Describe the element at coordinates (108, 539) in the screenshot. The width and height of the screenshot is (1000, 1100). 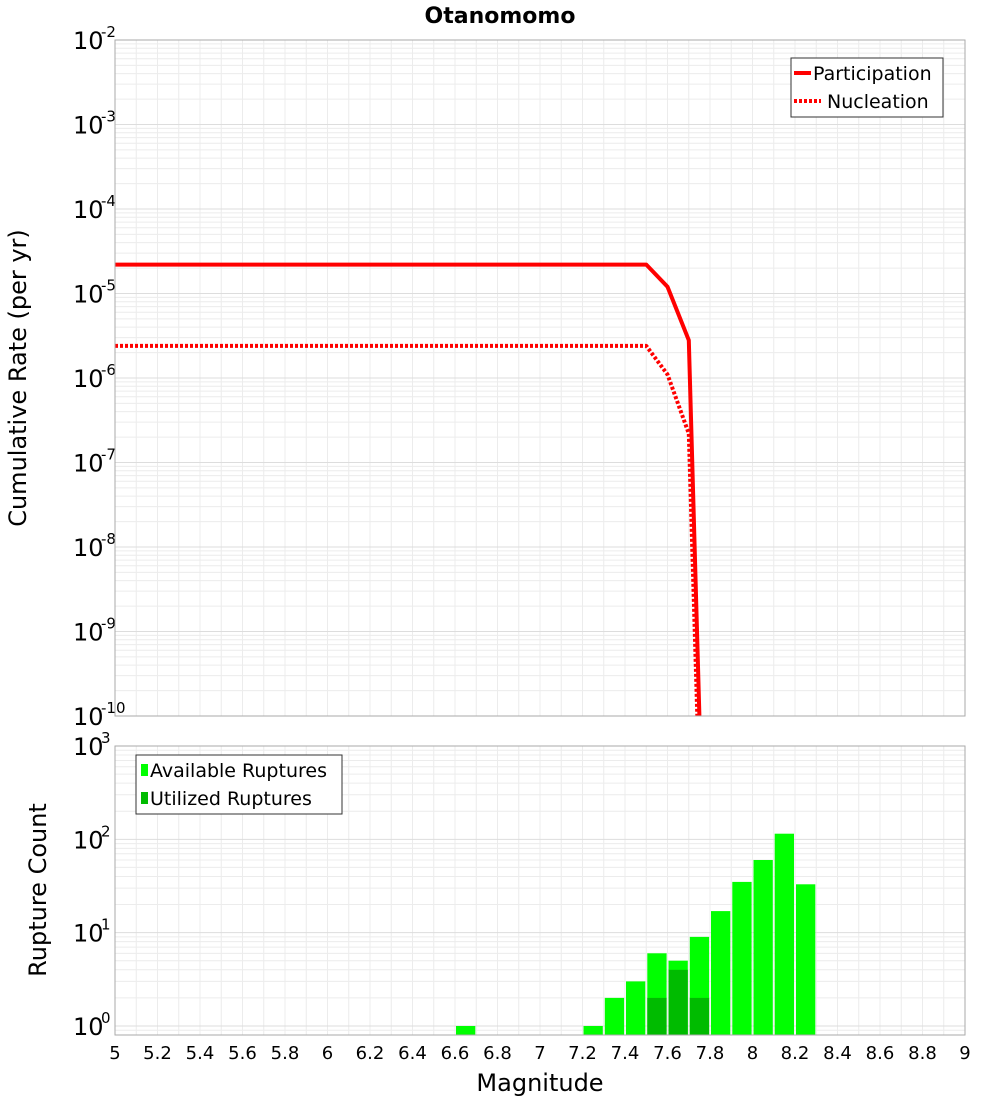
I see `rate-y-tick-exponent: -8` at that location.